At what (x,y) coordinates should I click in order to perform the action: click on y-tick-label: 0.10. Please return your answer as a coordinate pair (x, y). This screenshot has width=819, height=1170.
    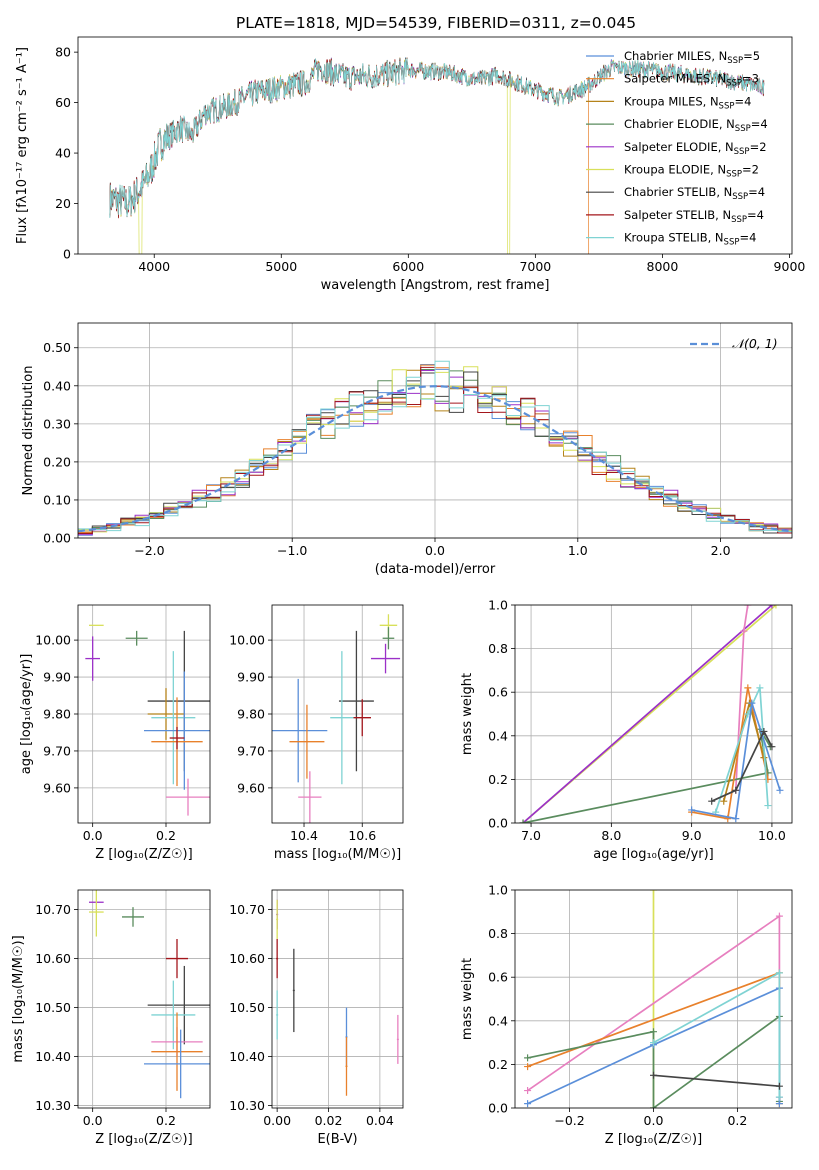
    Looking at the image, I should click on (57, 499).